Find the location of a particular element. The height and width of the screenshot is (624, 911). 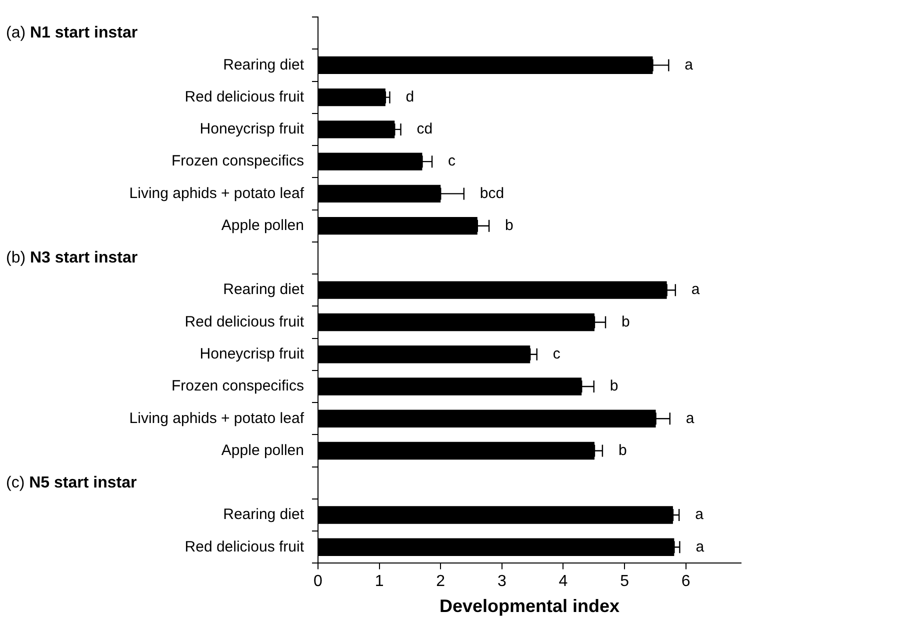

text: (b) N3 start instar is located at coordinates (72, 257).